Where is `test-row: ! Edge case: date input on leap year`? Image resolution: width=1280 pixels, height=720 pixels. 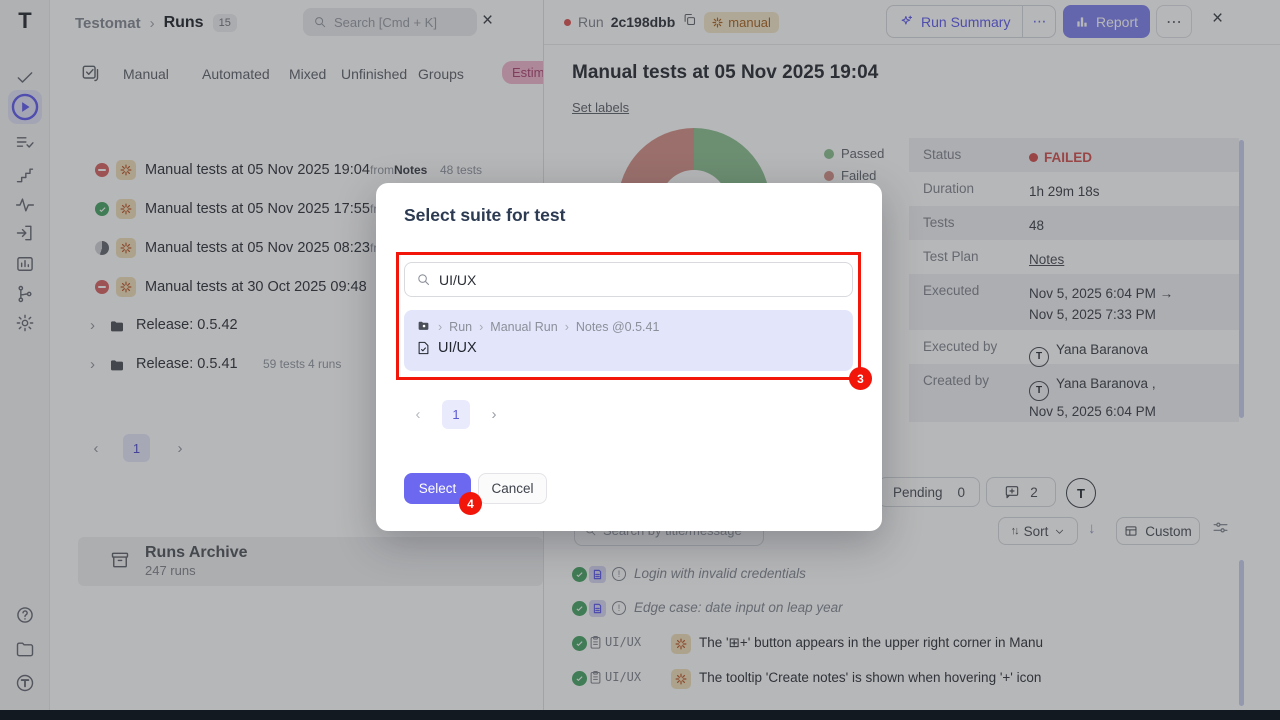 test-row: ! Edge case: date input on leap year is located at coordinates (912, 608).